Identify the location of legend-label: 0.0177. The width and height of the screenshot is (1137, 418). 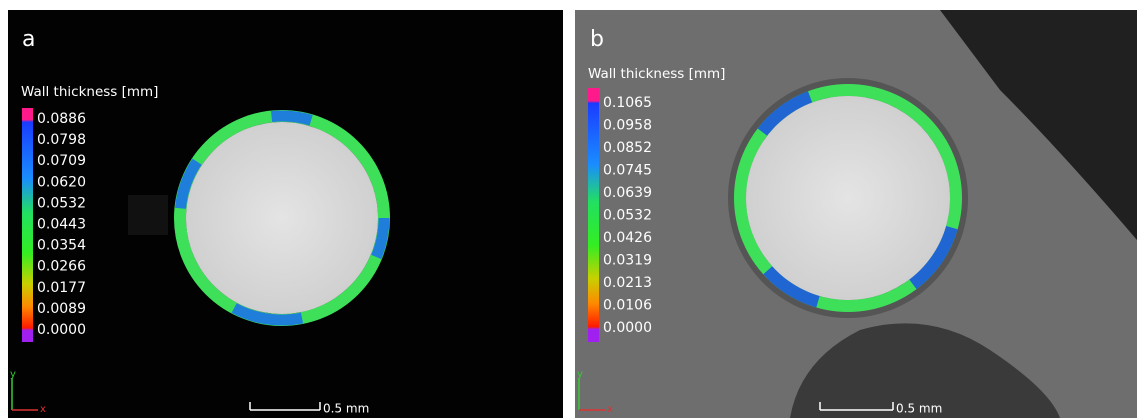
(61, 288).